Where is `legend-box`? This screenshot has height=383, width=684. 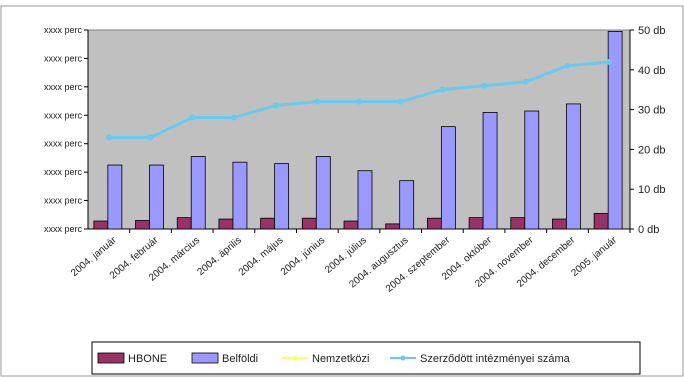
legend-box is located at coordinates (366, 358).